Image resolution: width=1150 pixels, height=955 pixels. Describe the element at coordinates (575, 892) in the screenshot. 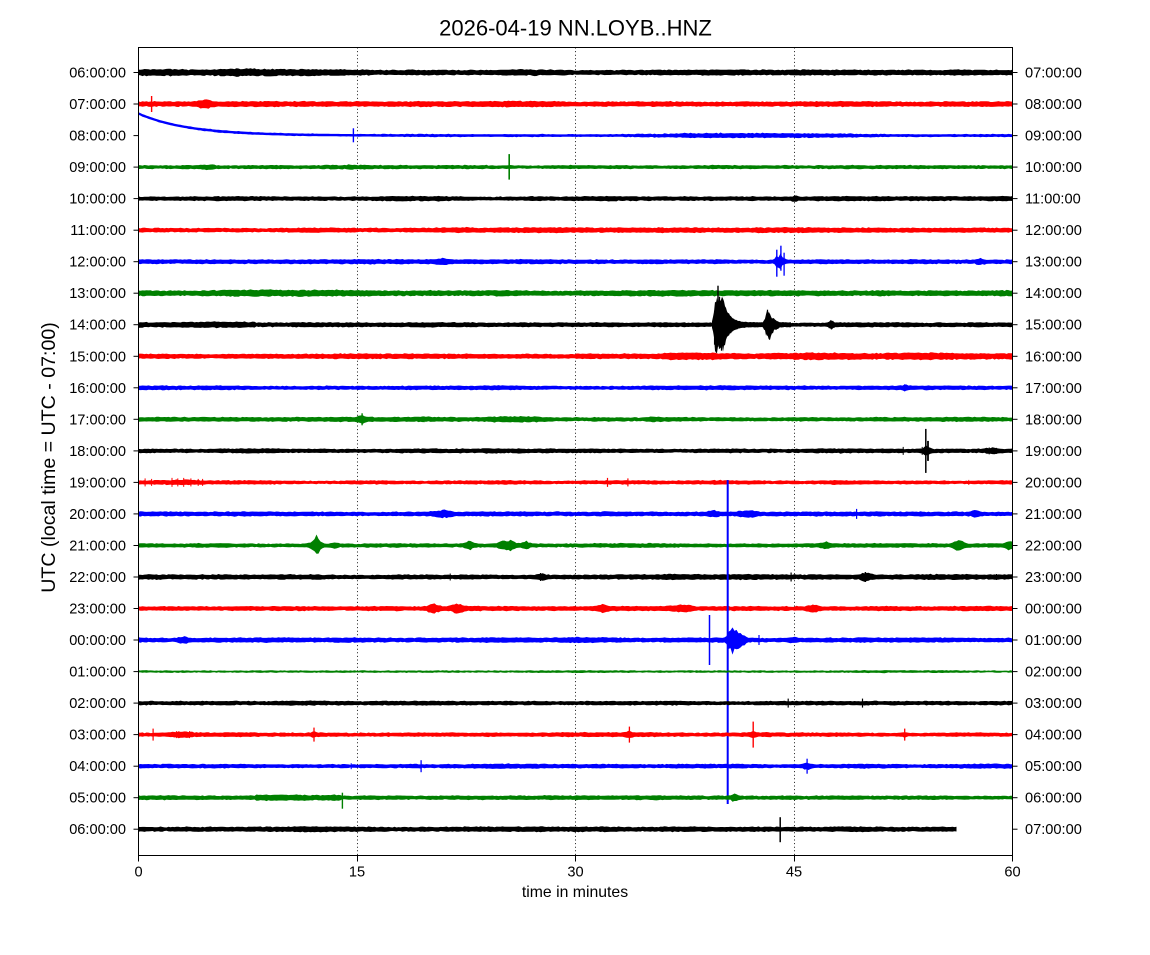

I see `svg-text: time in minutes` at that location.